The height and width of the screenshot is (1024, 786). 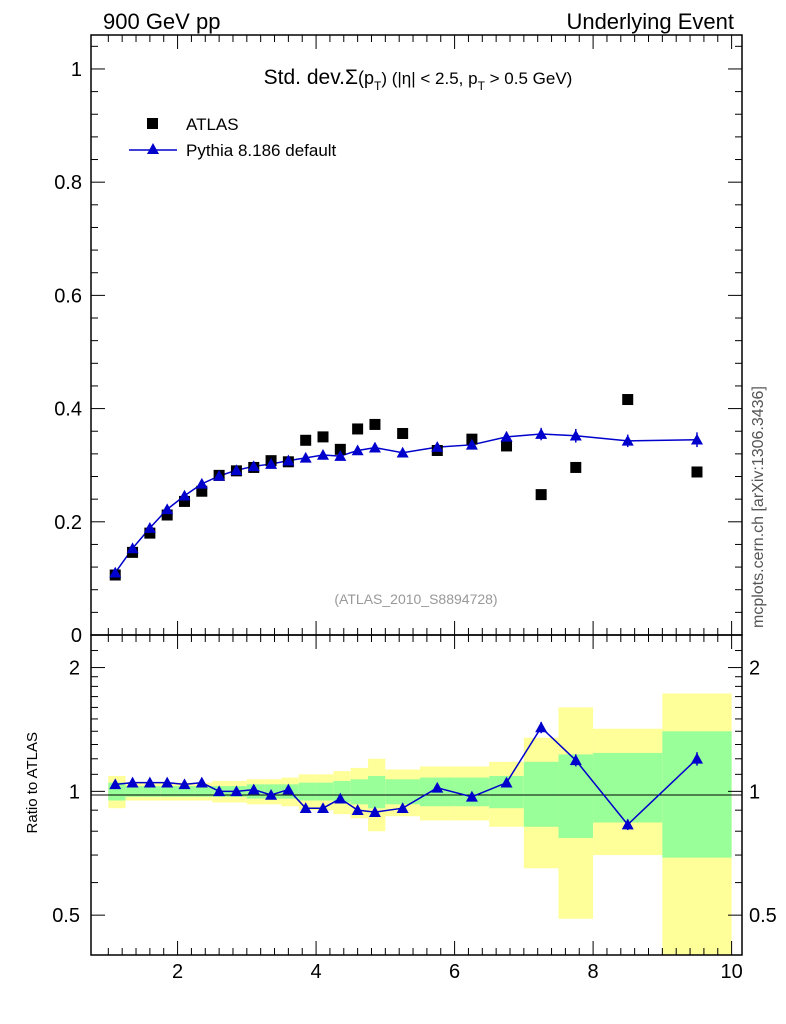 I want to click on legend-atlas-label: ATLAS, so click(x=212, y=124).